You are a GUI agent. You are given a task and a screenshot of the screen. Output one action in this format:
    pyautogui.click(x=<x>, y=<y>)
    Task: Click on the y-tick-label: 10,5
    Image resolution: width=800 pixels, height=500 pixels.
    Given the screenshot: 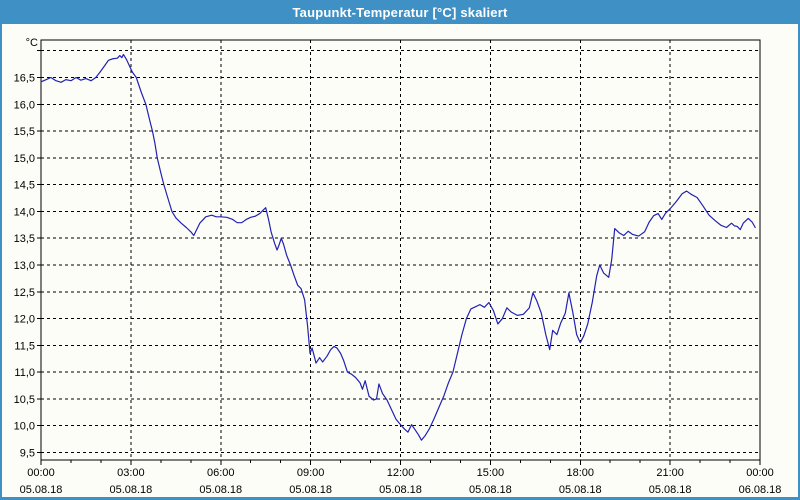 What is the action you would take?
    pyautogui.click(x=24, y=400)
    